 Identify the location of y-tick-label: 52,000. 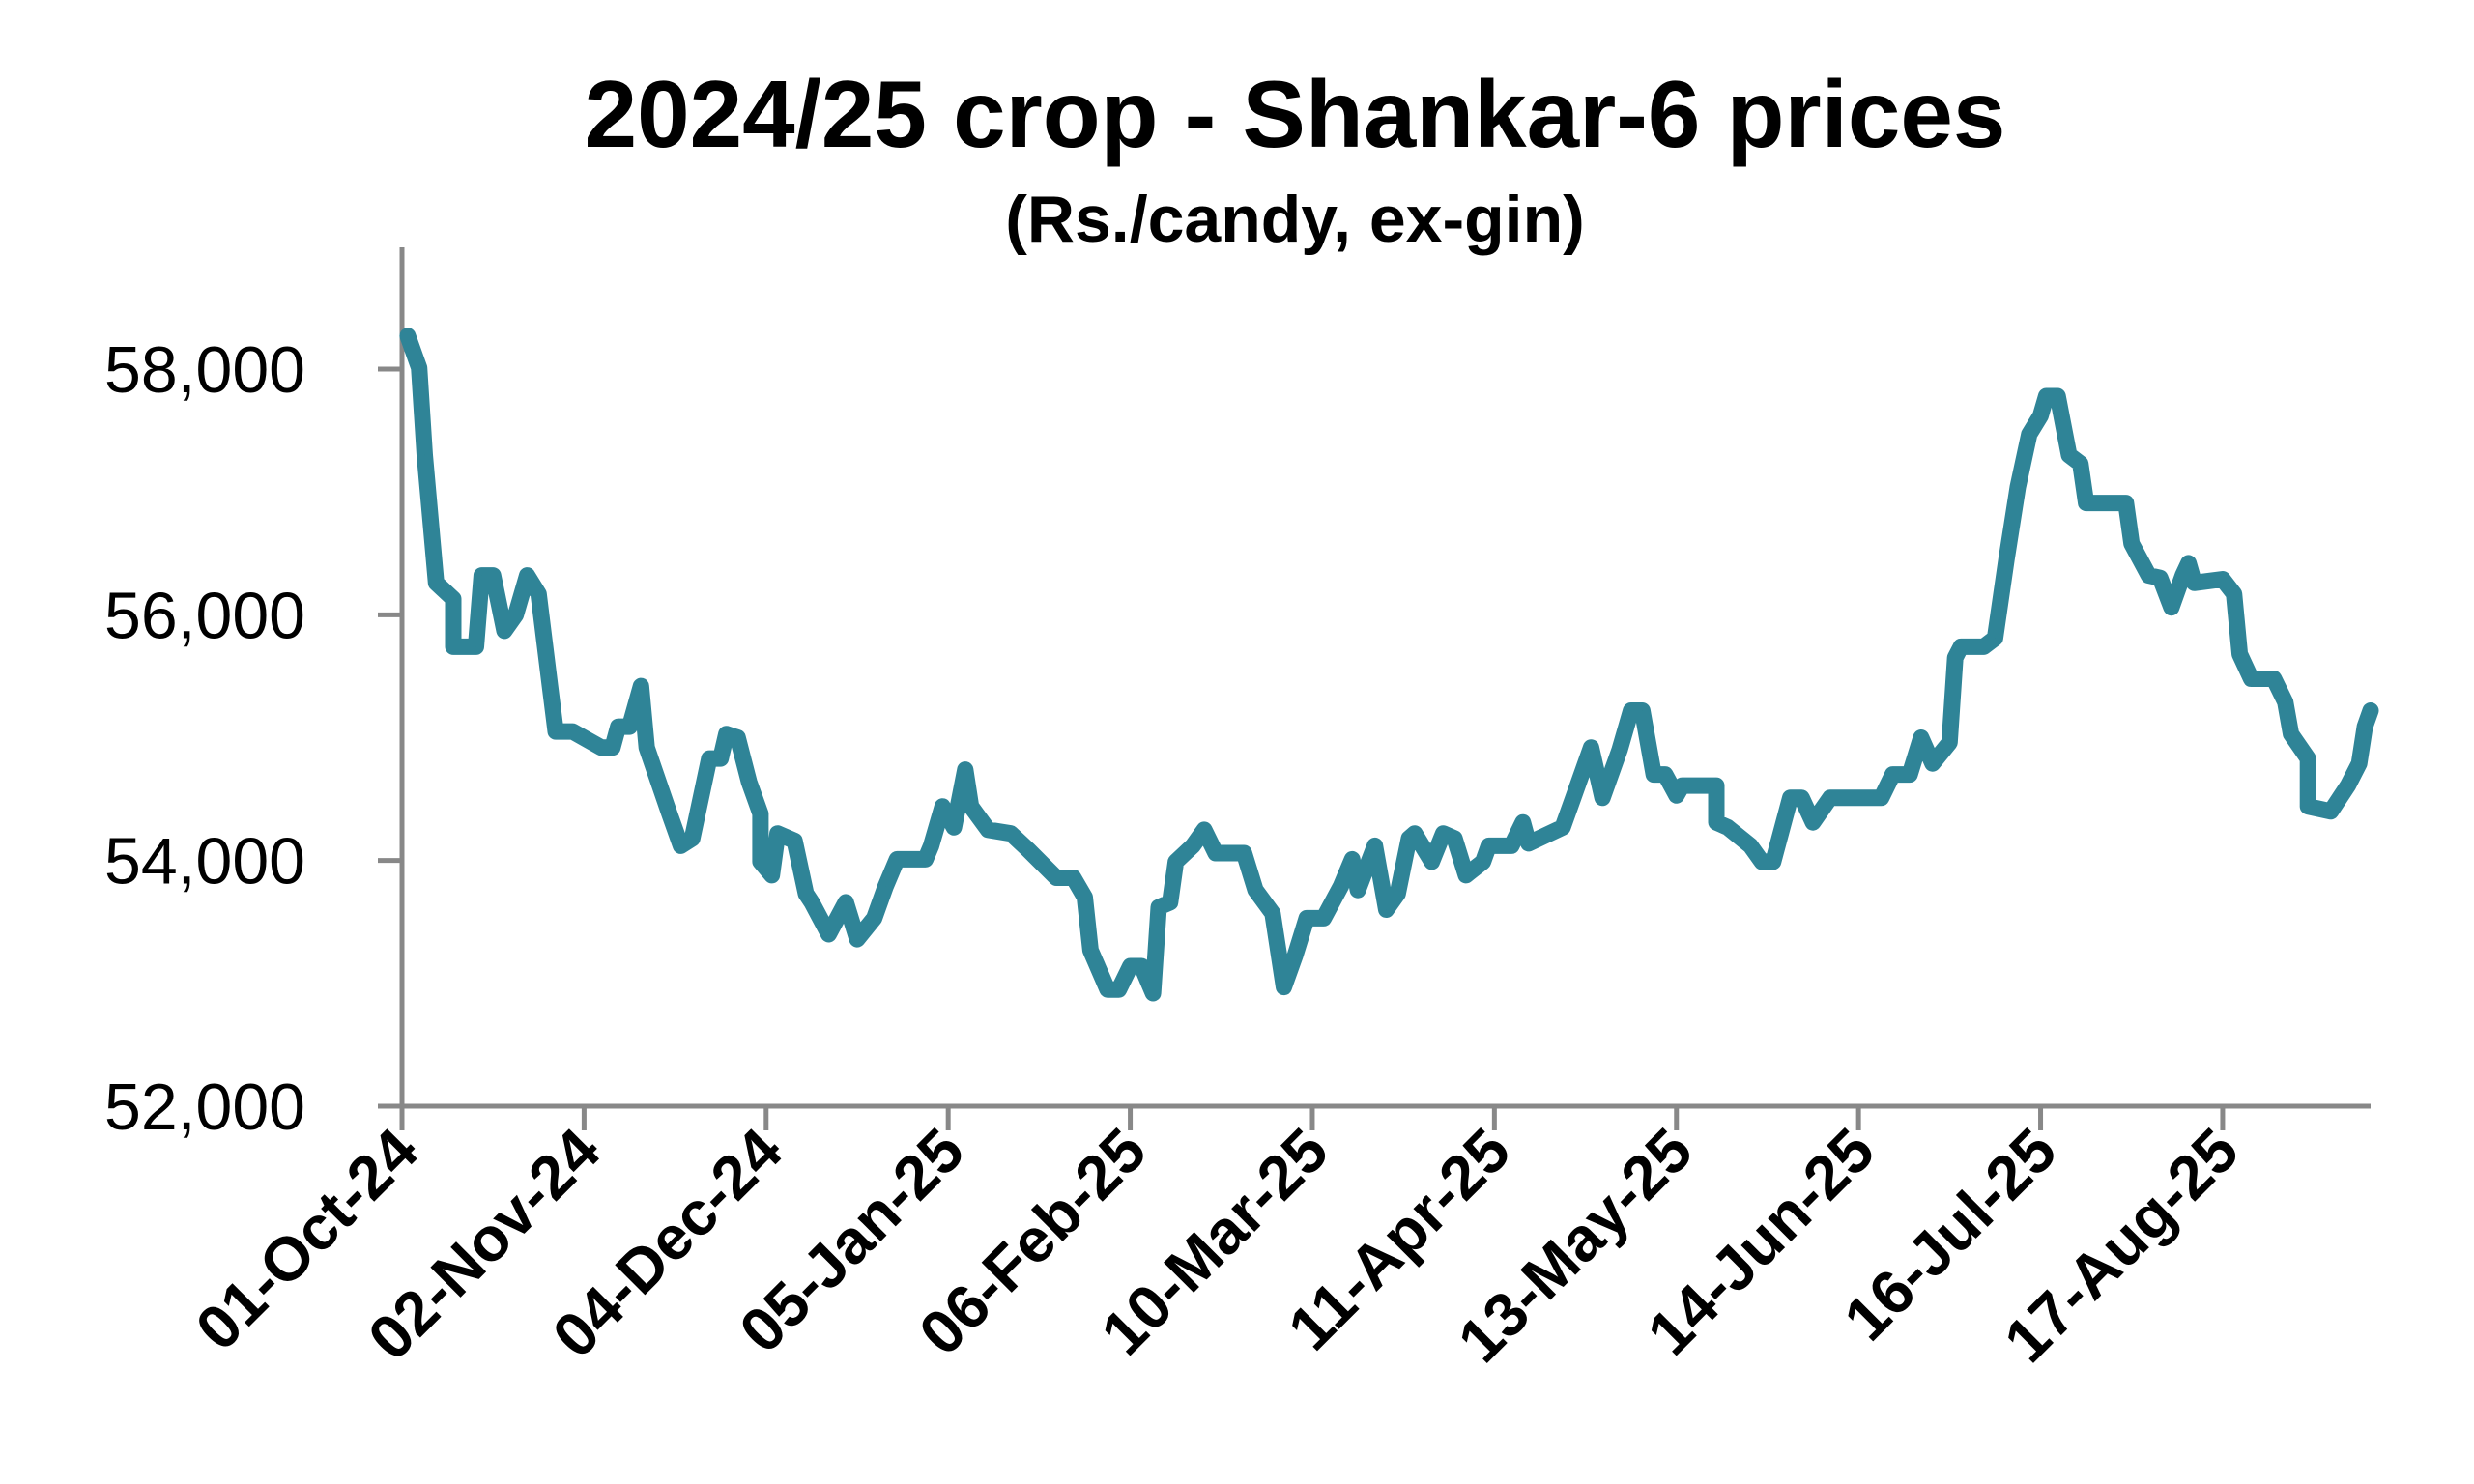
(204, 1107).